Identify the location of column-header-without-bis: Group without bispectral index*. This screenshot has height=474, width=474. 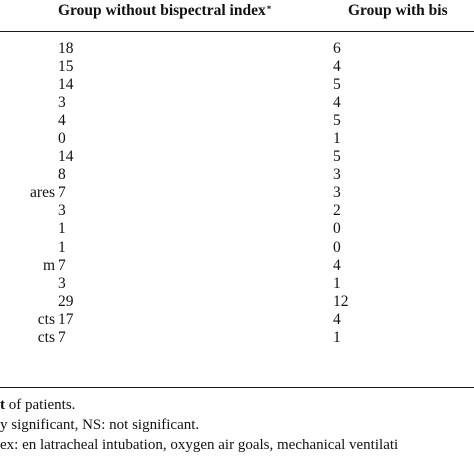
(164, 11).